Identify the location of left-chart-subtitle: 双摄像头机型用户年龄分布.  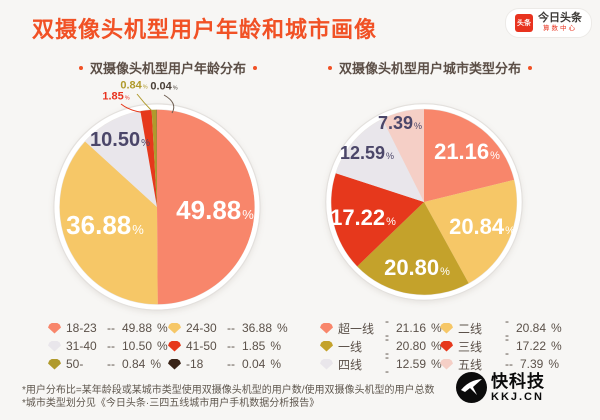
(168, 67).